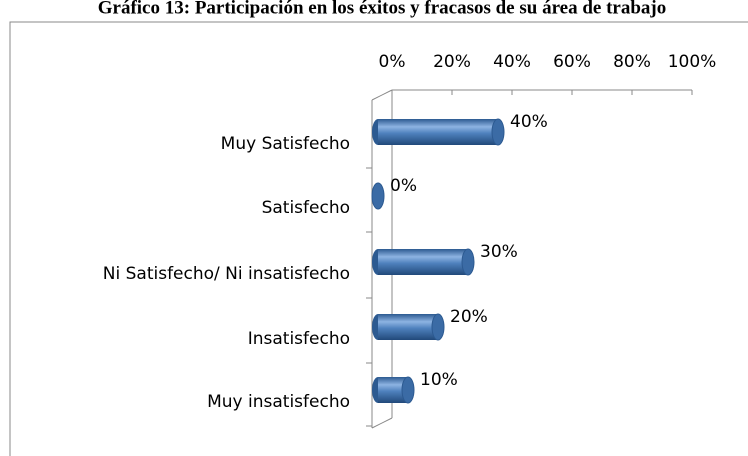  I want to click on x-tick-label: 0%, so click(392, 62).